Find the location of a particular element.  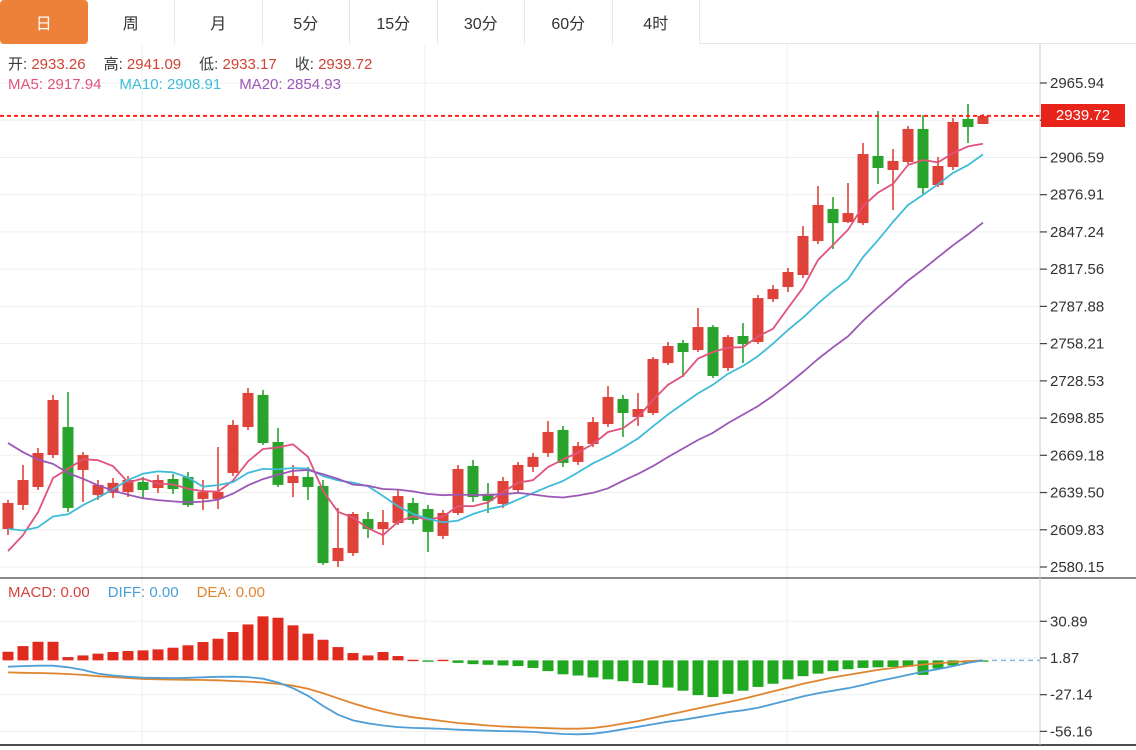

tab-timeframe-0: 日 is located at coordinates (44, 22).